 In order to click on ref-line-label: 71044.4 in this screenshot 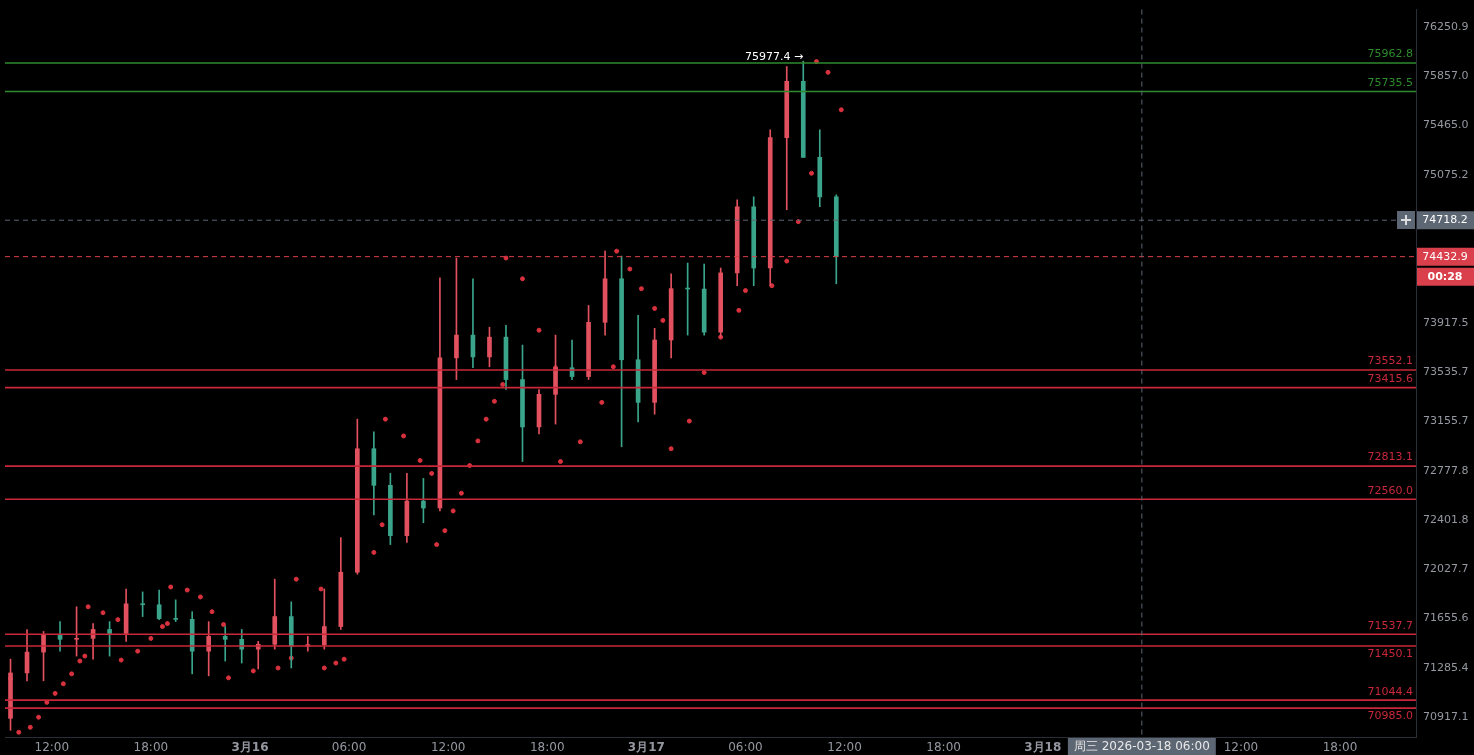, I will do `click(1390, 691)`.